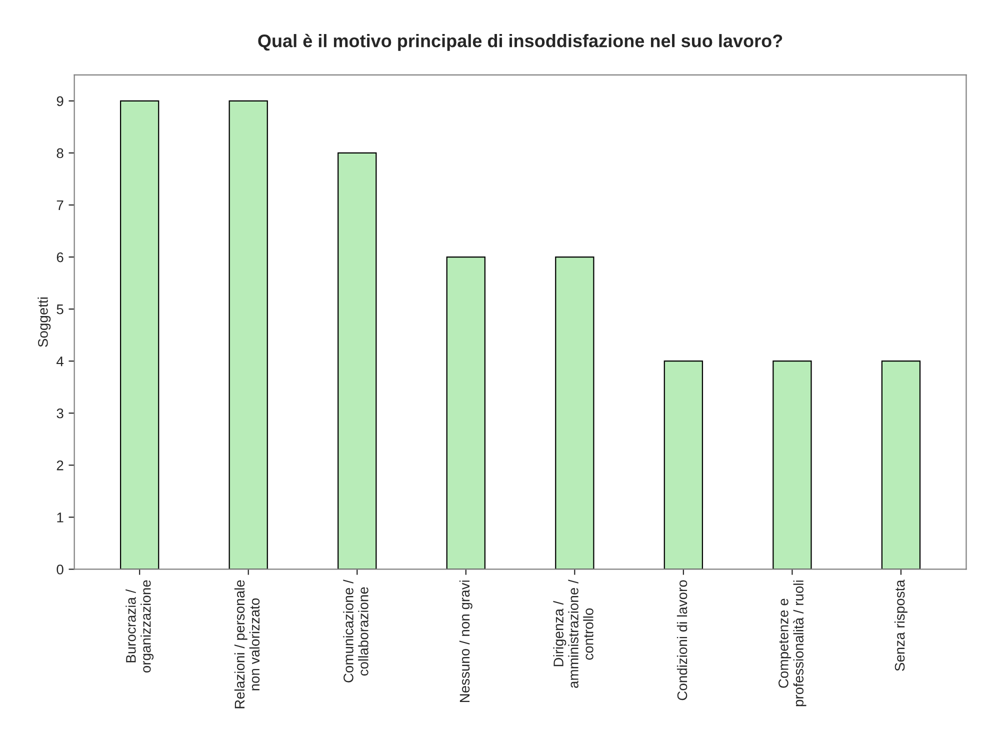  Describe the element at coordinates (60, 257) in the screenshot. I see `y-tick-label: 6` at that location.